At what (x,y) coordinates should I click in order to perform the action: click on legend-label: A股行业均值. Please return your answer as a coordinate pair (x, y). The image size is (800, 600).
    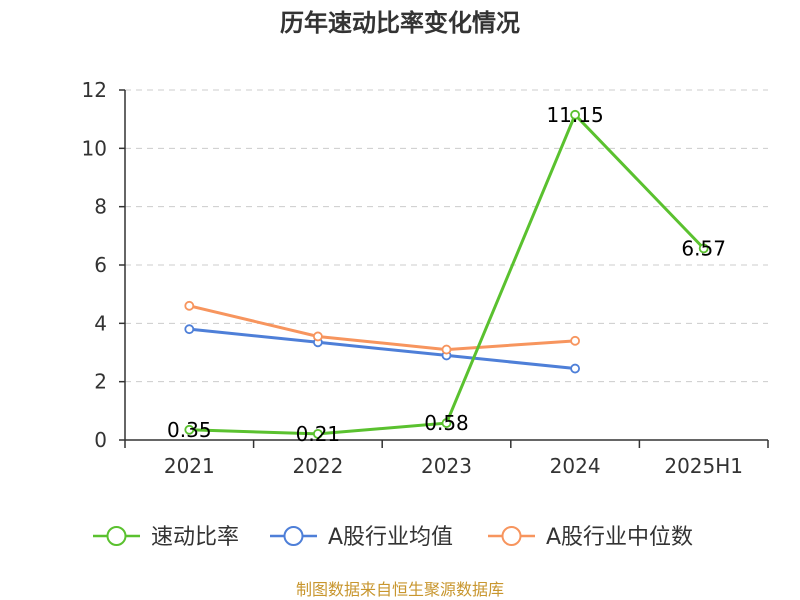
    Looking at the image, I should click on (390, 537).